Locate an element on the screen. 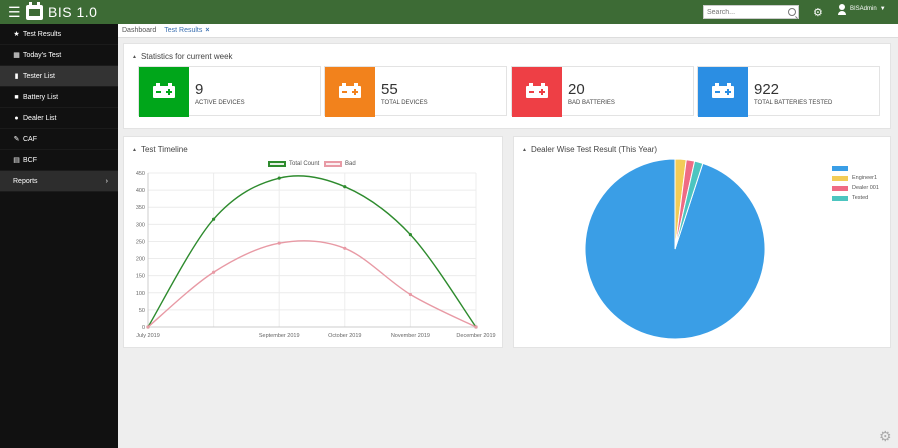 The height and width of the screenshot is (448, 898). star-icon: ★ is located at coordinates (16, 34).